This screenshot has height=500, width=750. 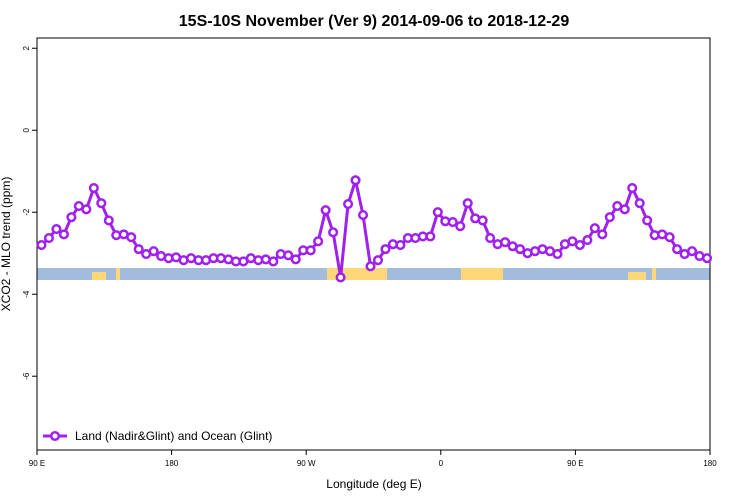 I want to click on x-tick-label: 90 W, so click(x=306, y=463).